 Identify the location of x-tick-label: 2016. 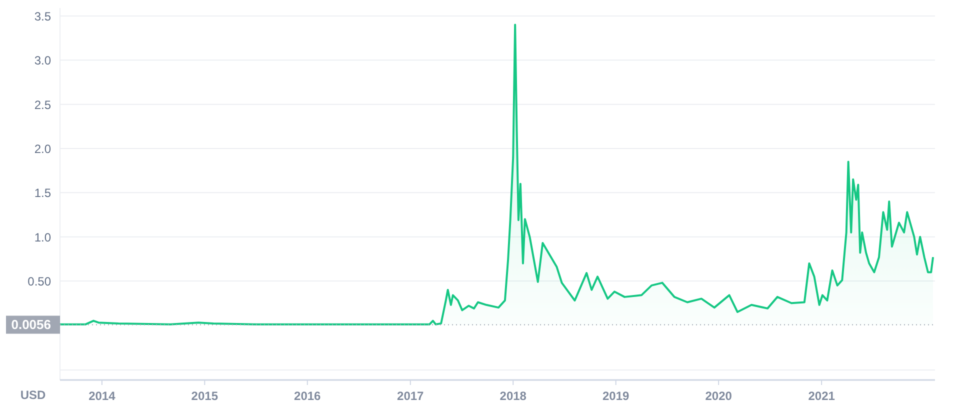
(308, 396).